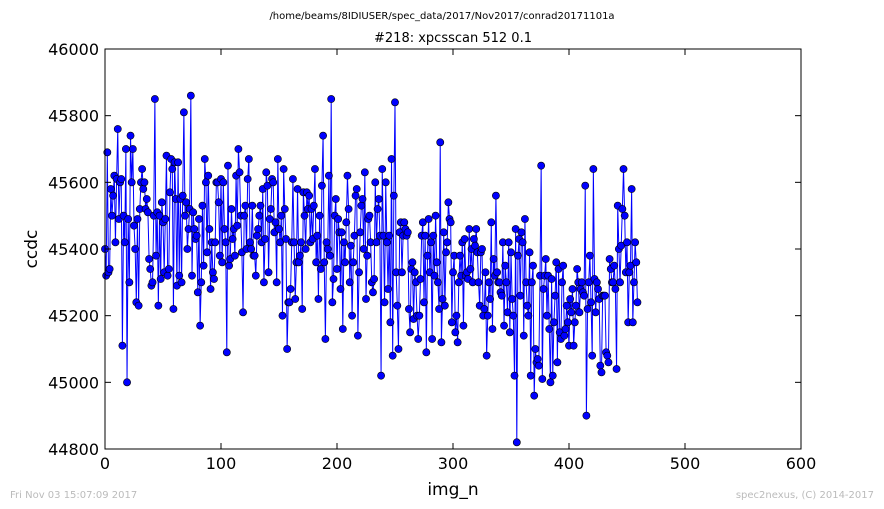  What do you see at coordinates (73, 382) in the screenshot?
I see `y-tick-label: 45000` at bounding box center [73, 382].